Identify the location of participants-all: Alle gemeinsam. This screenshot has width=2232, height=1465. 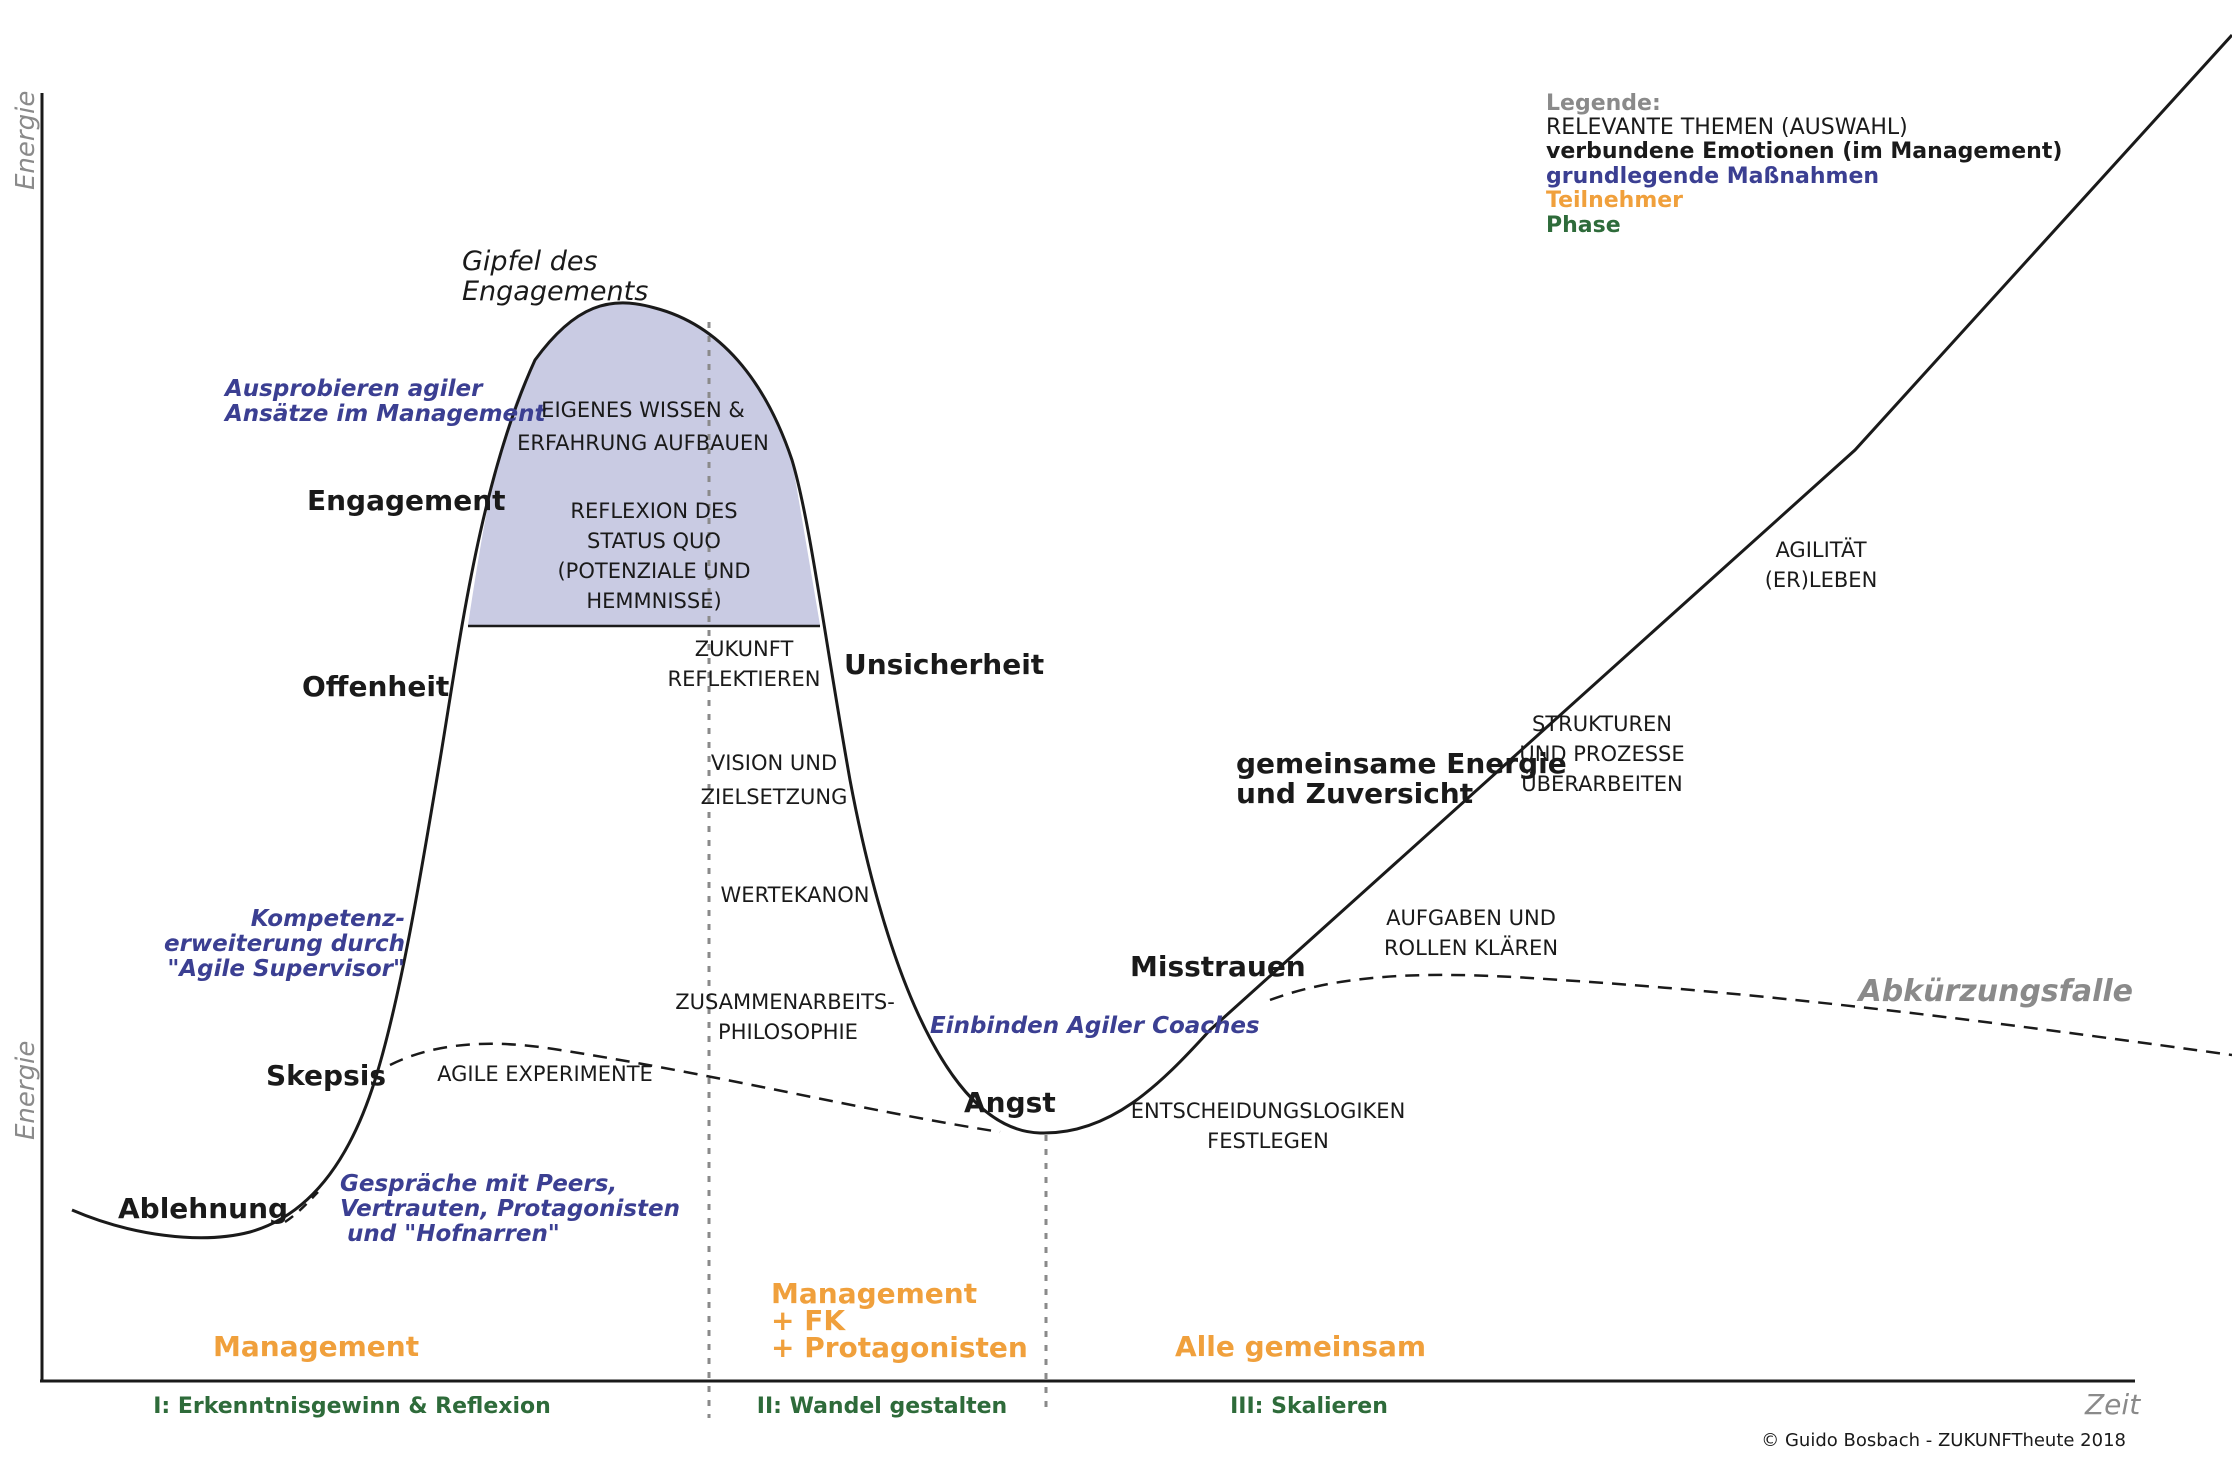
(1300, 1346).